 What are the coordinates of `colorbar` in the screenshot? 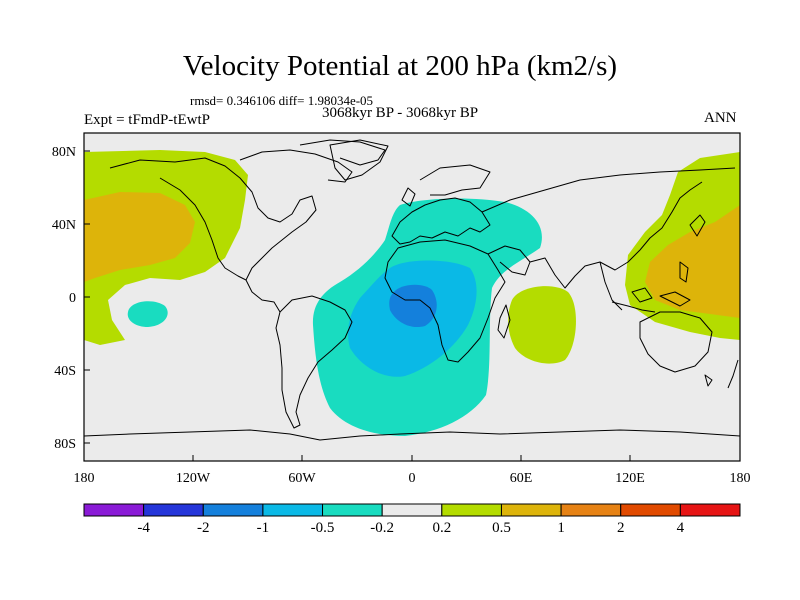 It's located at (412, 510).